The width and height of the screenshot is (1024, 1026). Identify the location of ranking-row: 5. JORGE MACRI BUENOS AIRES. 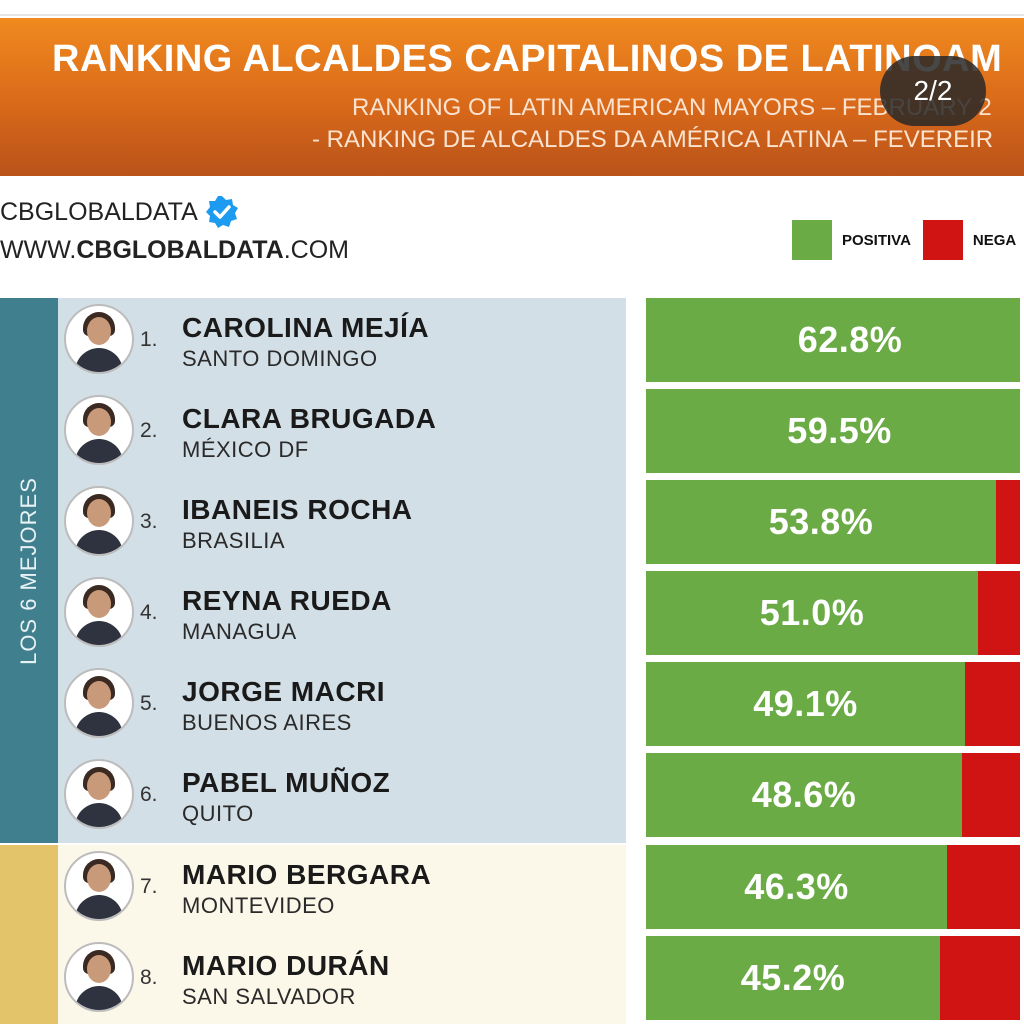
(342, 707).